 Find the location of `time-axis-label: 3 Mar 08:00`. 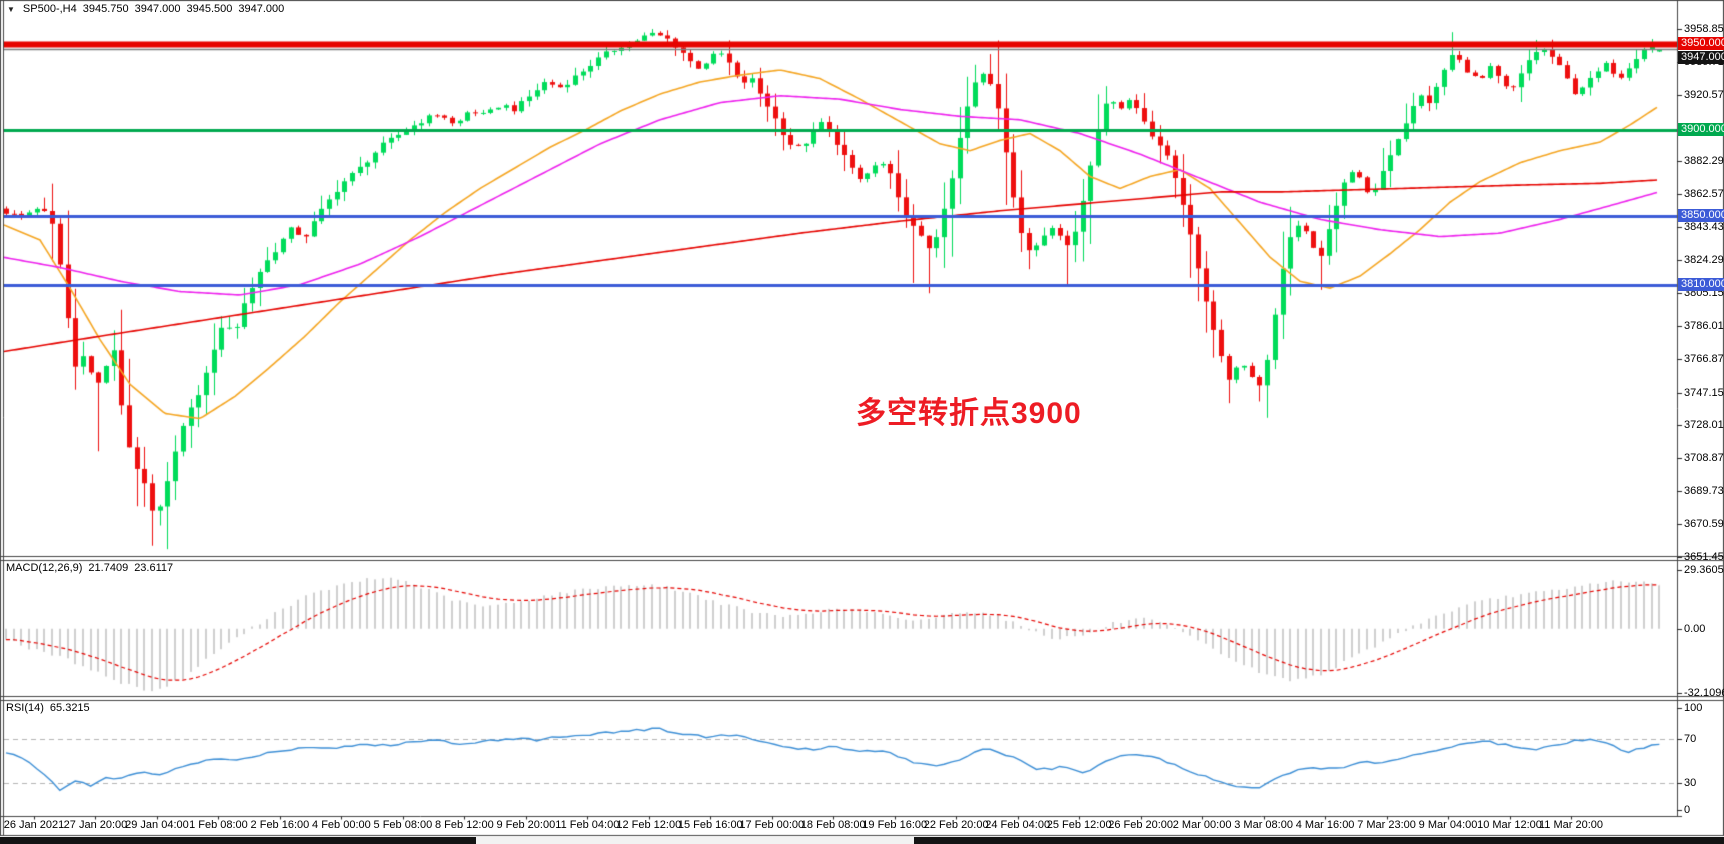

time-axis-label: 3 Mar 08:00 is located at coordinates (1263, 825).